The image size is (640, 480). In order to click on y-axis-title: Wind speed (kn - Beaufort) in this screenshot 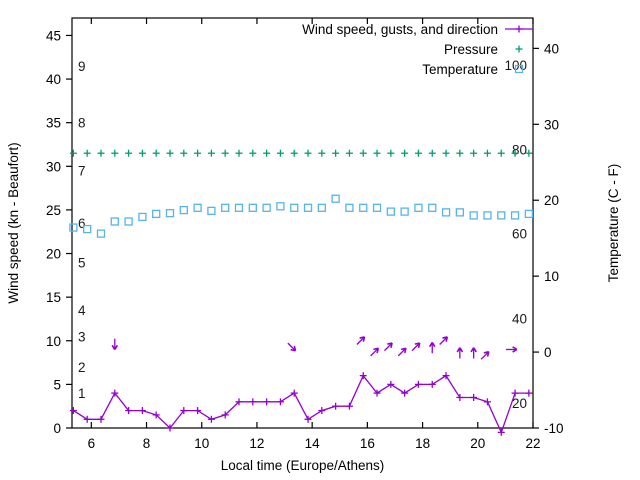, I will do `click(13, 222)`.